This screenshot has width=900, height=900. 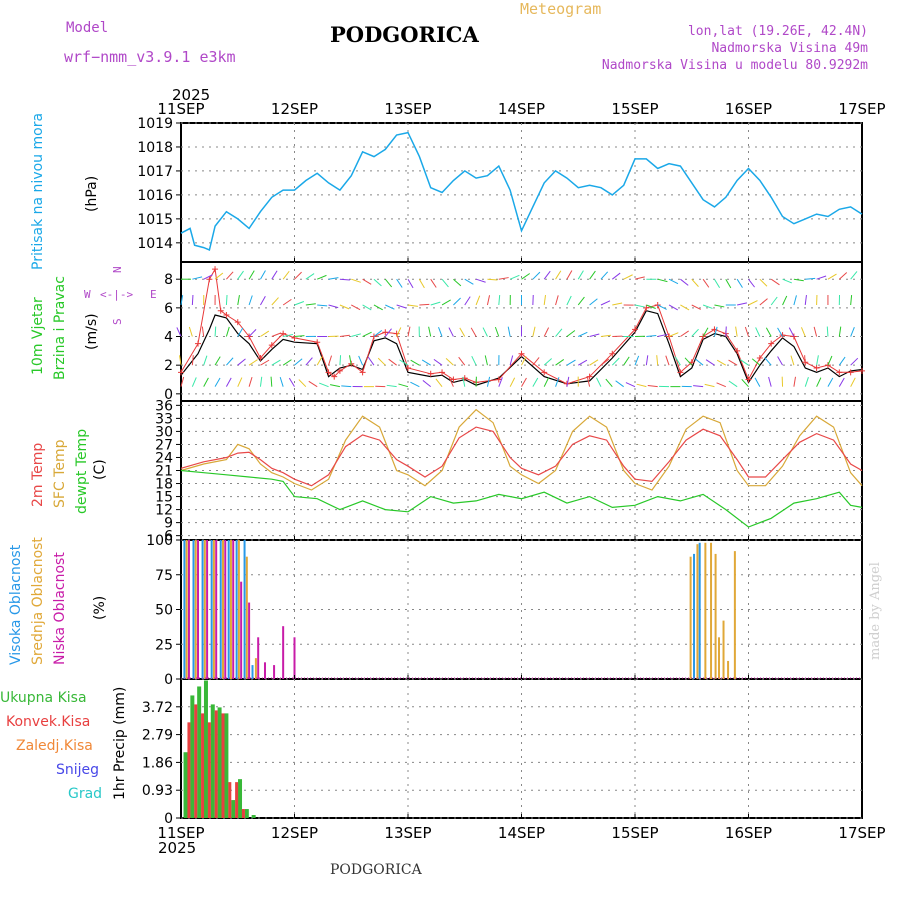 What do you see at coordinates (16, 604) in the screenshot?
I see `cloud-high-label: Visoka Oblacnost` at bounding box center [16, 604].